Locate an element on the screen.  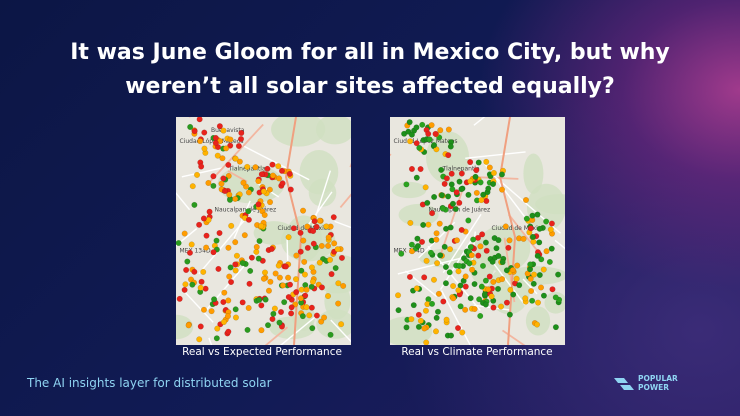
map-caption: Real vs Climate Performance is located at coordinates (477, 352).